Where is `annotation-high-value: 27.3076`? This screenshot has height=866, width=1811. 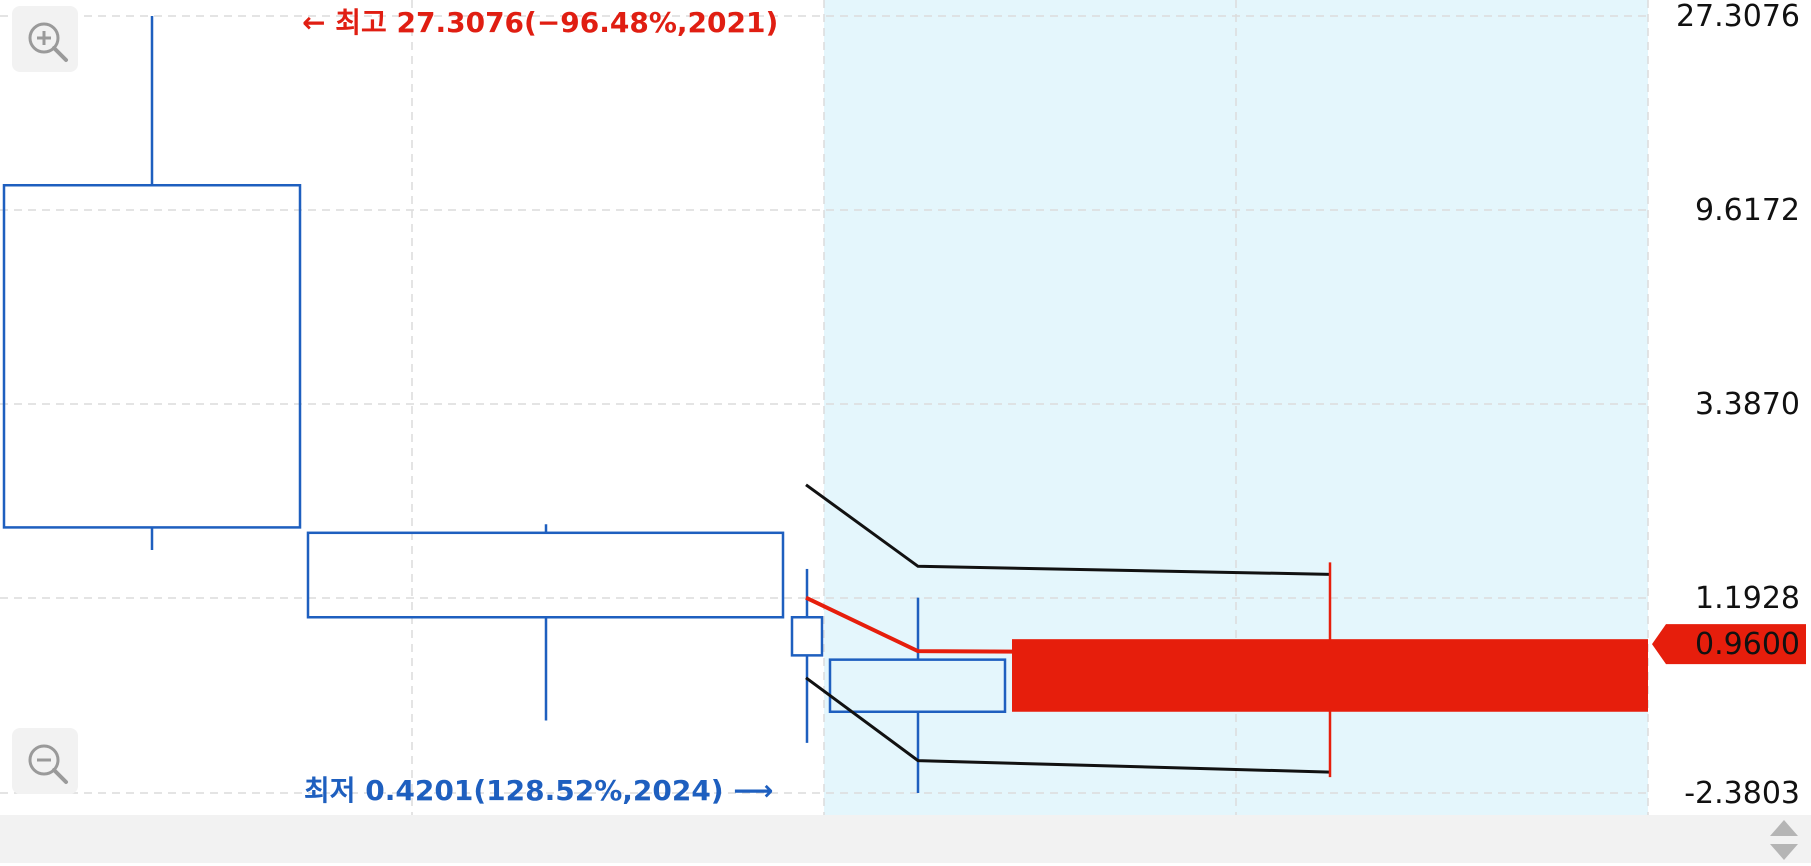 annotation-high-value: 27.3076 is located at coordinates (461, 22).